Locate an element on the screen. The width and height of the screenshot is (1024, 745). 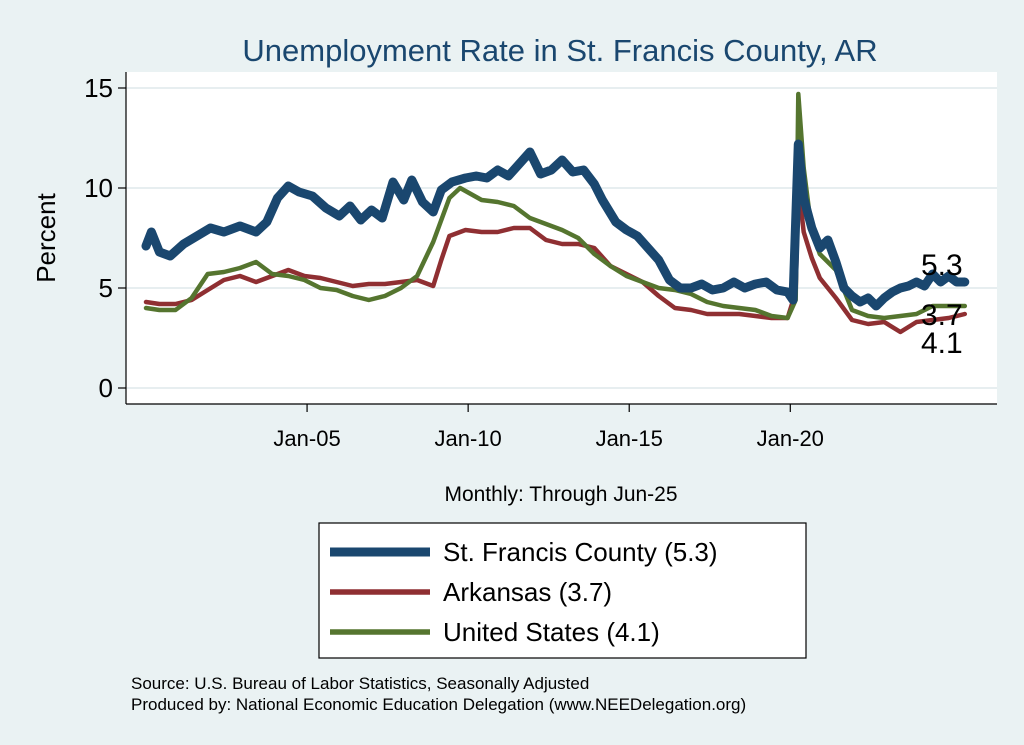
y-tick-label: 5 is located at coordinates (106, 288).